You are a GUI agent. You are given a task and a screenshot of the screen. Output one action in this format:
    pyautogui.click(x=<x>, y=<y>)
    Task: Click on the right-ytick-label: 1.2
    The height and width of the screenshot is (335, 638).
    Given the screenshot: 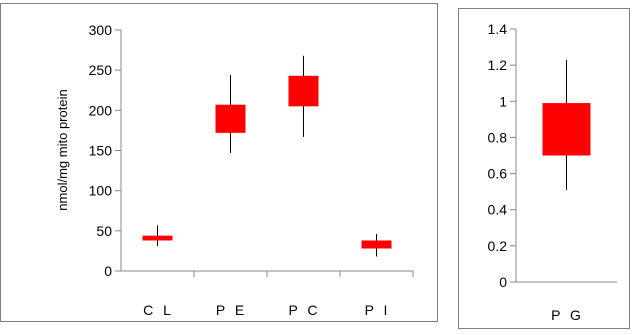 What is the action you would take?
    pyautogui.click(x=498, y=65)
    